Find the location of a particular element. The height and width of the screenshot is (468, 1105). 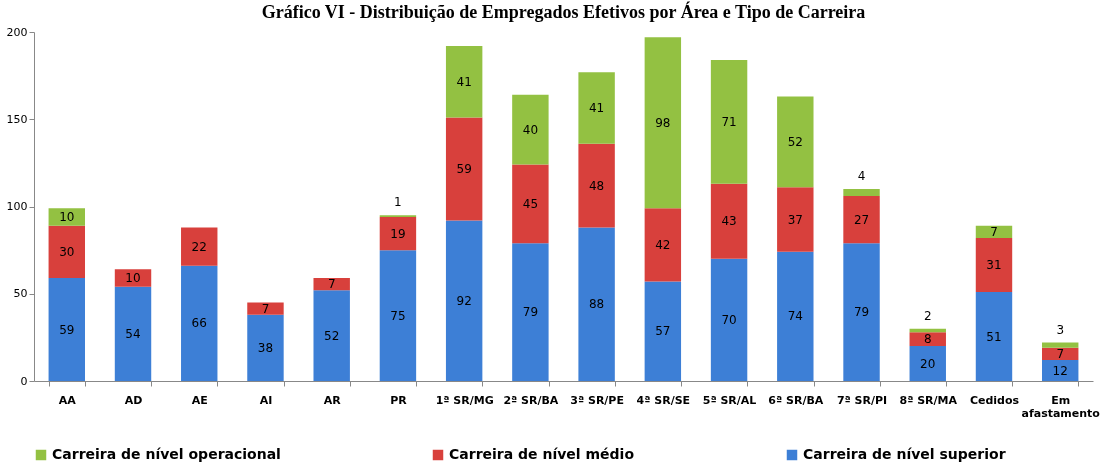

data-label: 30 is located at coordinates (67, 251).